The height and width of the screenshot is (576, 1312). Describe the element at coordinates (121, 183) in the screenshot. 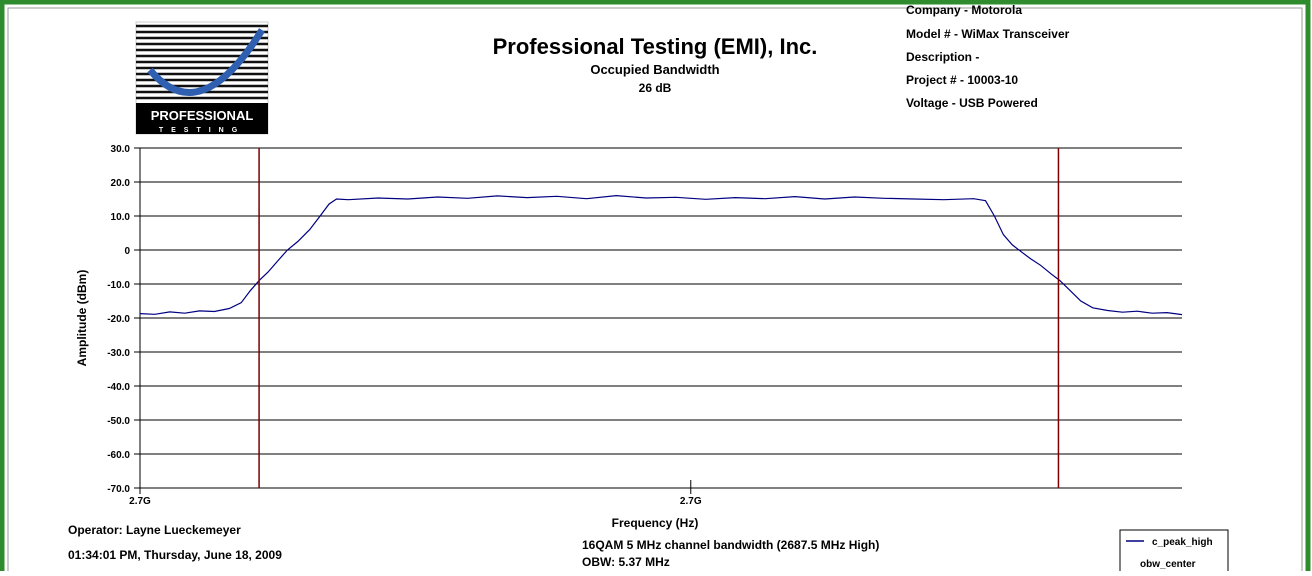

I see `y-tick-label: 20.0` at that location.